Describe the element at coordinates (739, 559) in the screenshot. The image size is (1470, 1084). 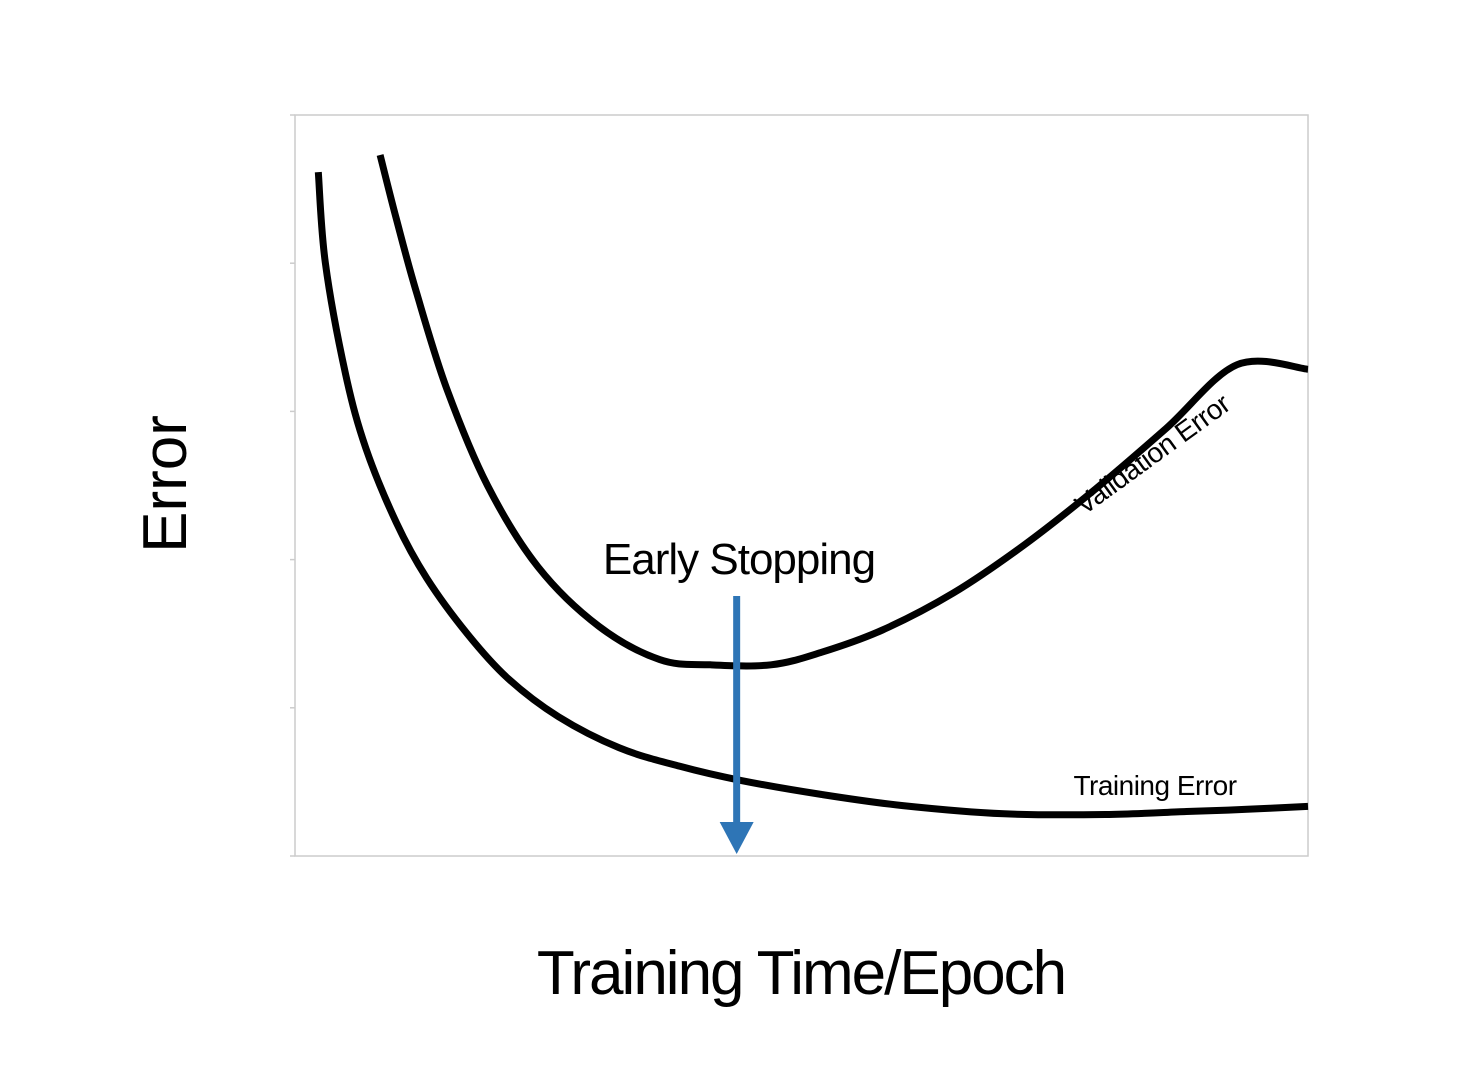
I see `early-stopping-label: Early Stopping` at that location.